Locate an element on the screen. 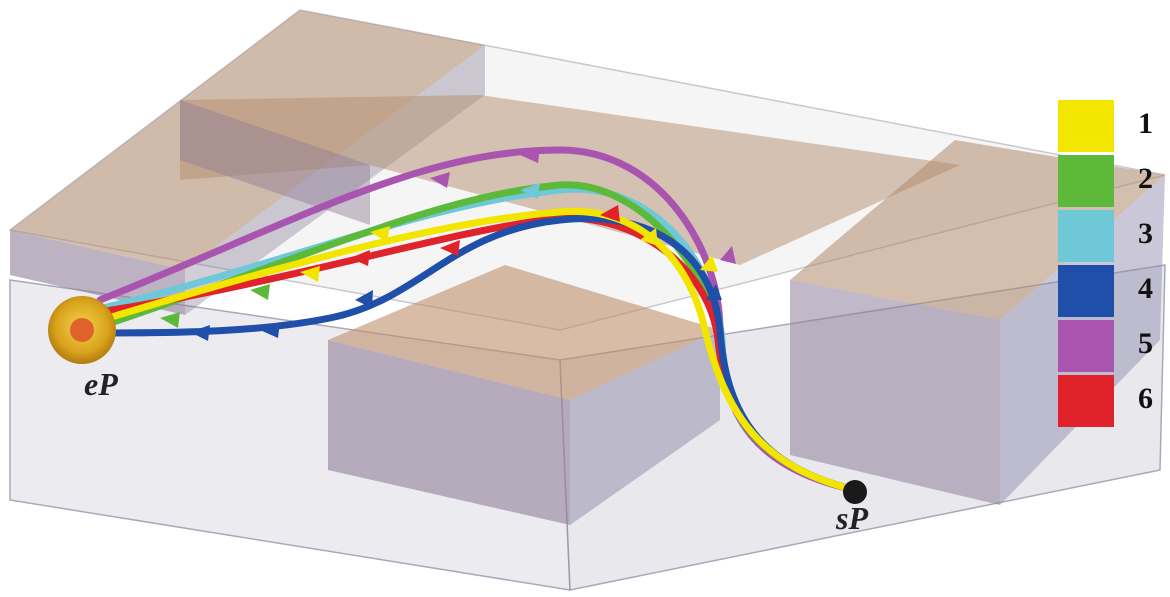 The width and height of the screenshot is (1170, 597). legend-item-2: 2 is located at coordinates (1110, 179).